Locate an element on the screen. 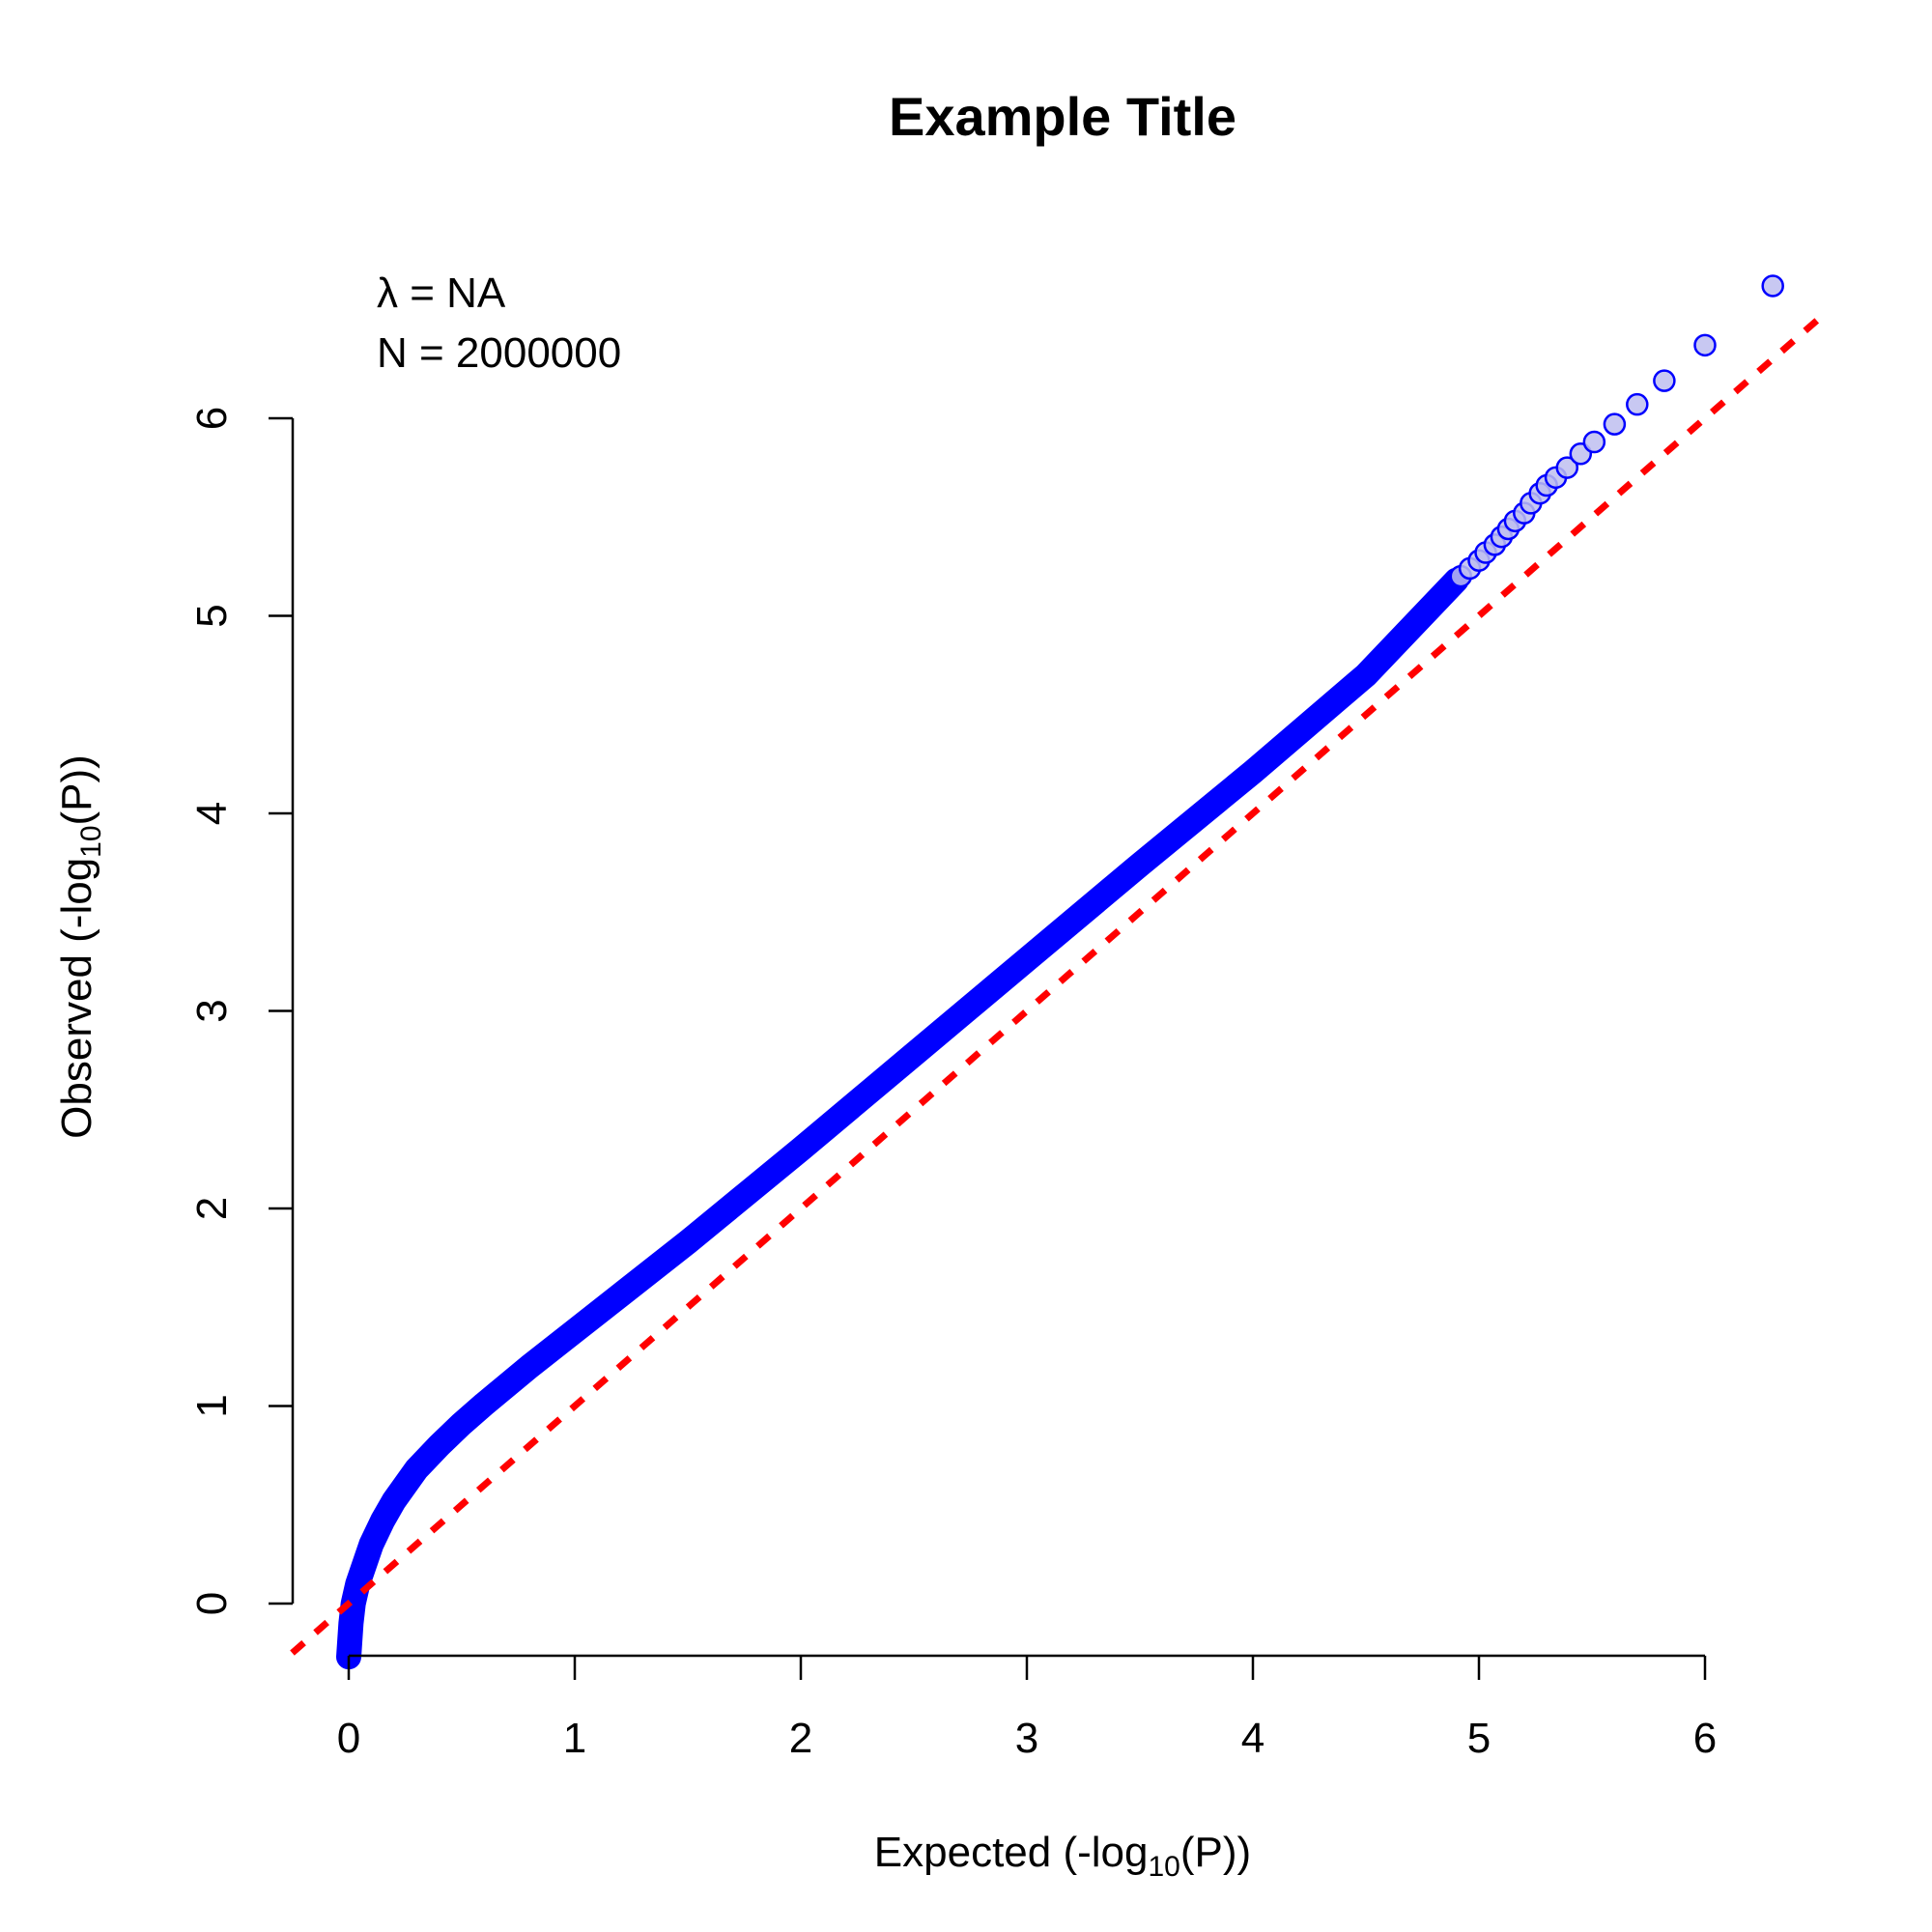 The image size is (1932, 1932). lambda-annotation: λ = NA is located at coordinates (441, 293).